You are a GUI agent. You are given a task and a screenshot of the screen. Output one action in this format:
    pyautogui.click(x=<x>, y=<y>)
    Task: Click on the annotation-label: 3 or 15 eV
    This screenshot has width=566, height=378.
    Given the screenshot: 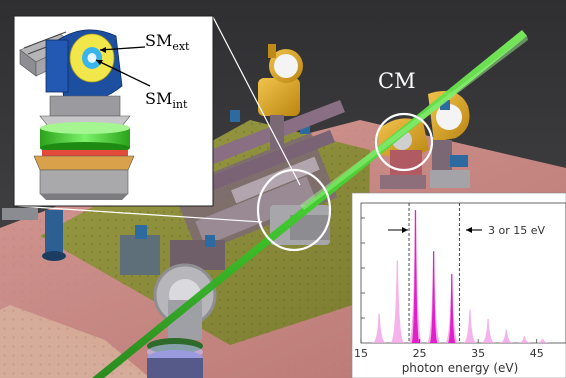 What is the action you would take?
    pyautogui.click(x=517, y=230)
    